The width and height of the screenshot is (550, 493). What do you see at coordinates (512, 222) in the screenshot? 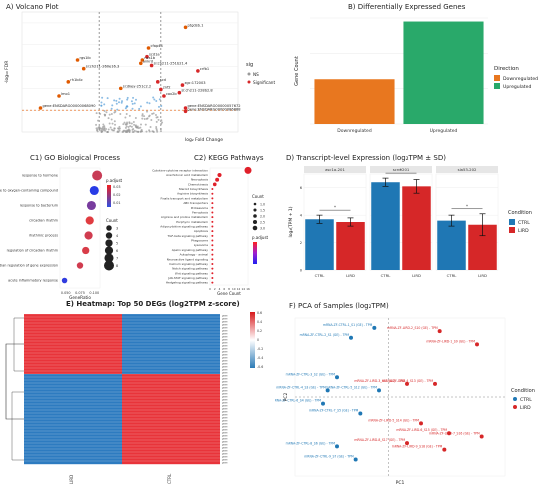
I see `legend-swatch` at bounding box center [512, 222].